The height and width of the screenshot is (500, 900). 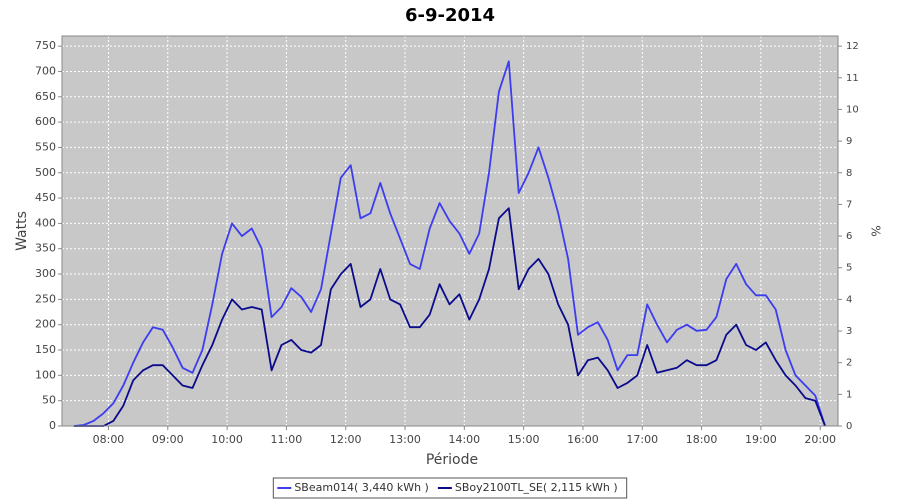 I want to click on y2-tick-label: 8, so click(x=849, y=173).